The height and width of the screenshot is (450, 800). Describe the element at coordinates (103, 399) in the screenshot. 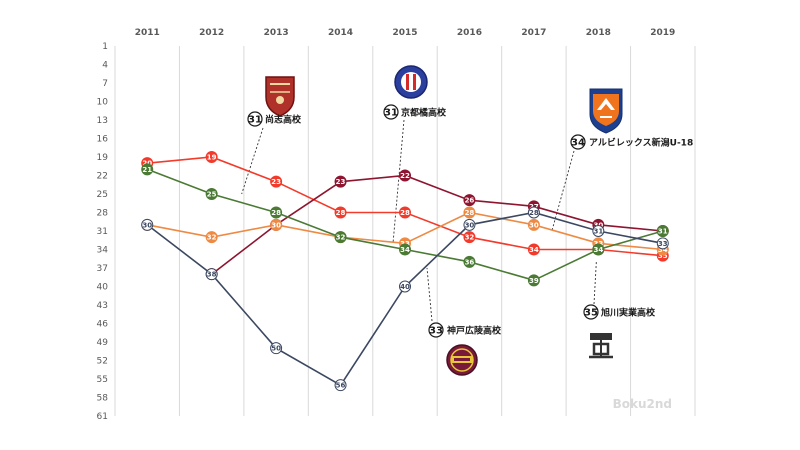

I see `y-tick-label: 58` at that location.